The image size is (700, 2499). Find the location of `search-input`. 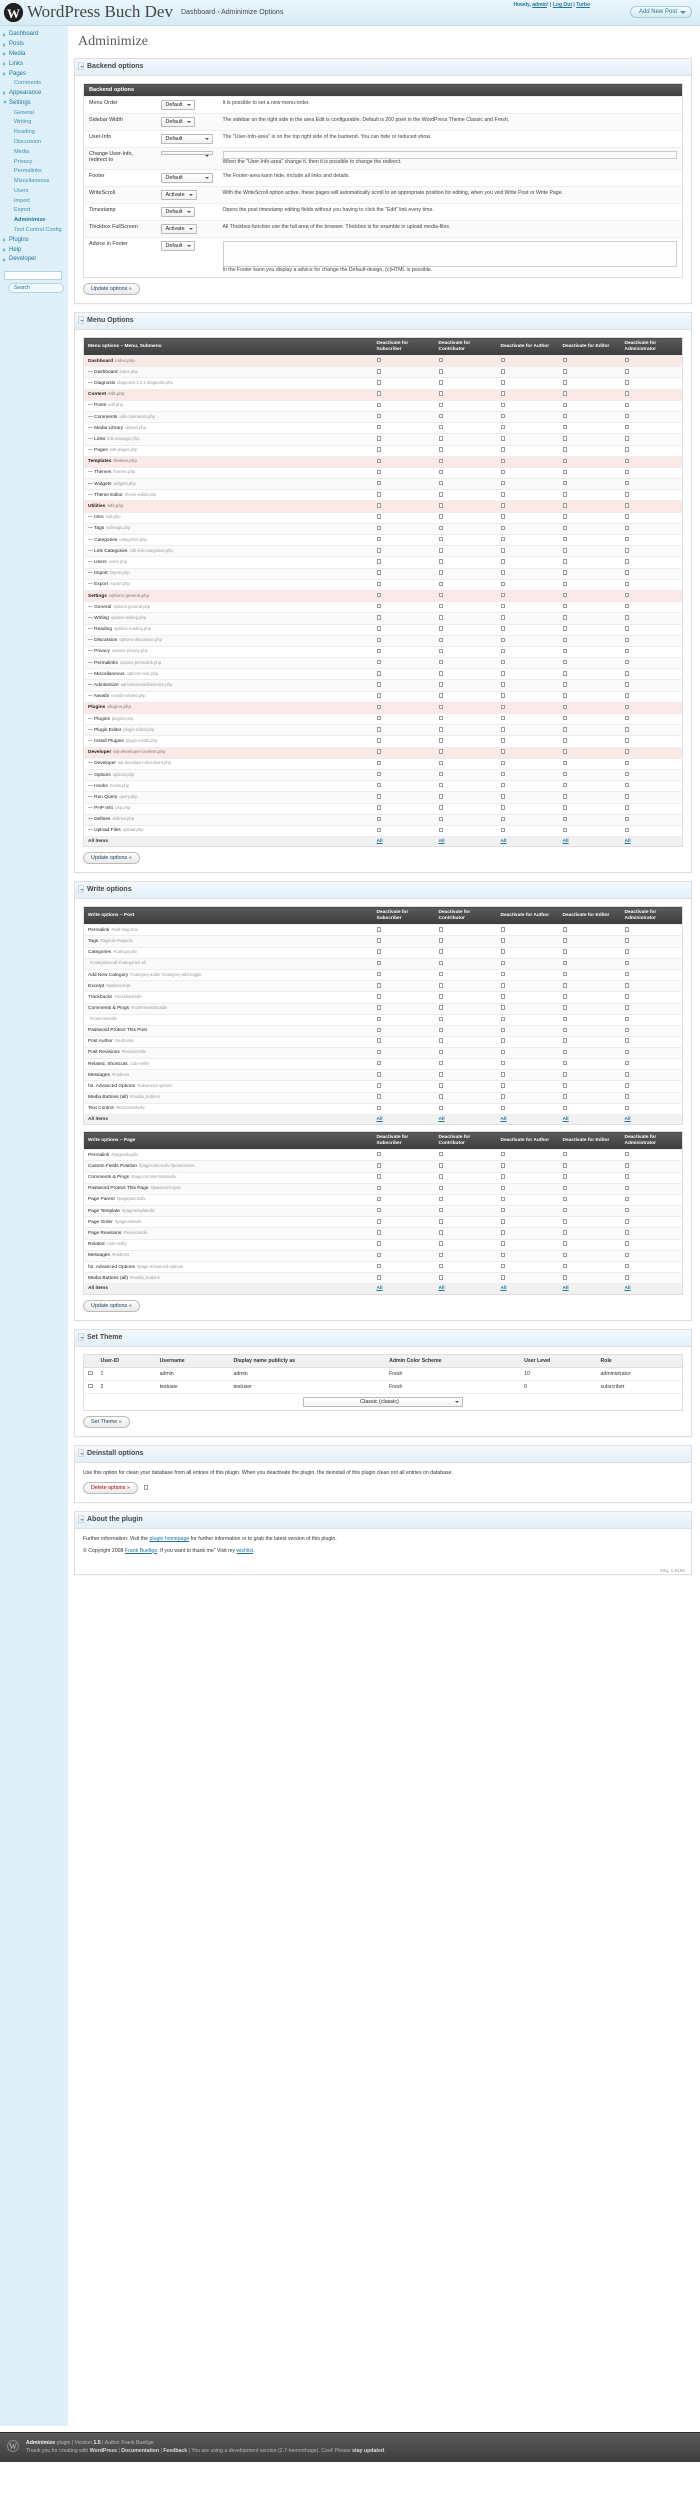

search-input is located at coordinates (33, 275).